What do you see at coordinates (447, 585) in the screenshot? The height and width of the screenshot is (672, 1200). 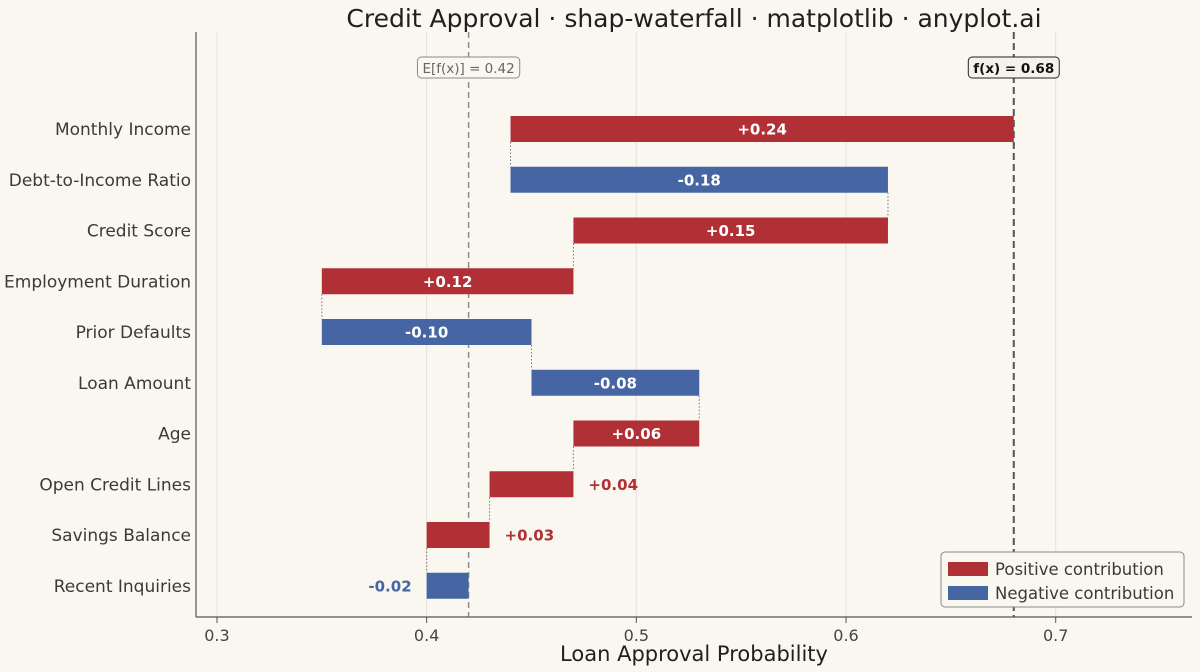 I see `bar-recent-inquiries` at bounding box center [447, 585].